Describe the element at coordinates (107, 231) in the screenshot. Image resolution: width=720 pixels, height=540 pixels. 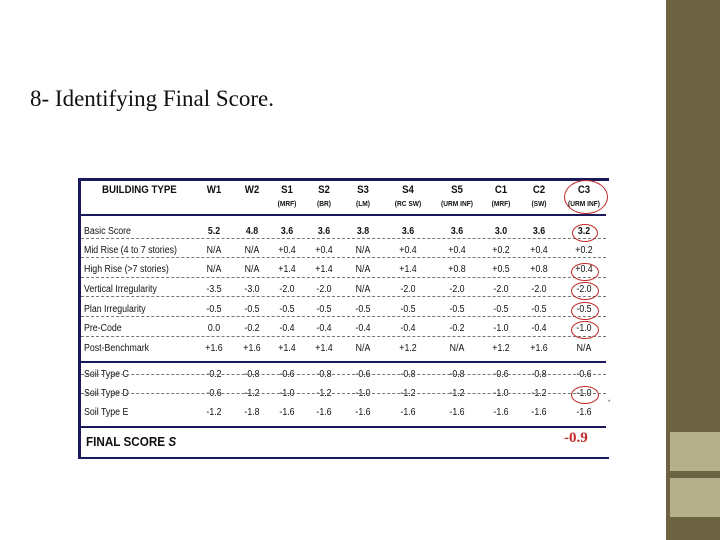
I see `row-label: Basic Score` at that location.